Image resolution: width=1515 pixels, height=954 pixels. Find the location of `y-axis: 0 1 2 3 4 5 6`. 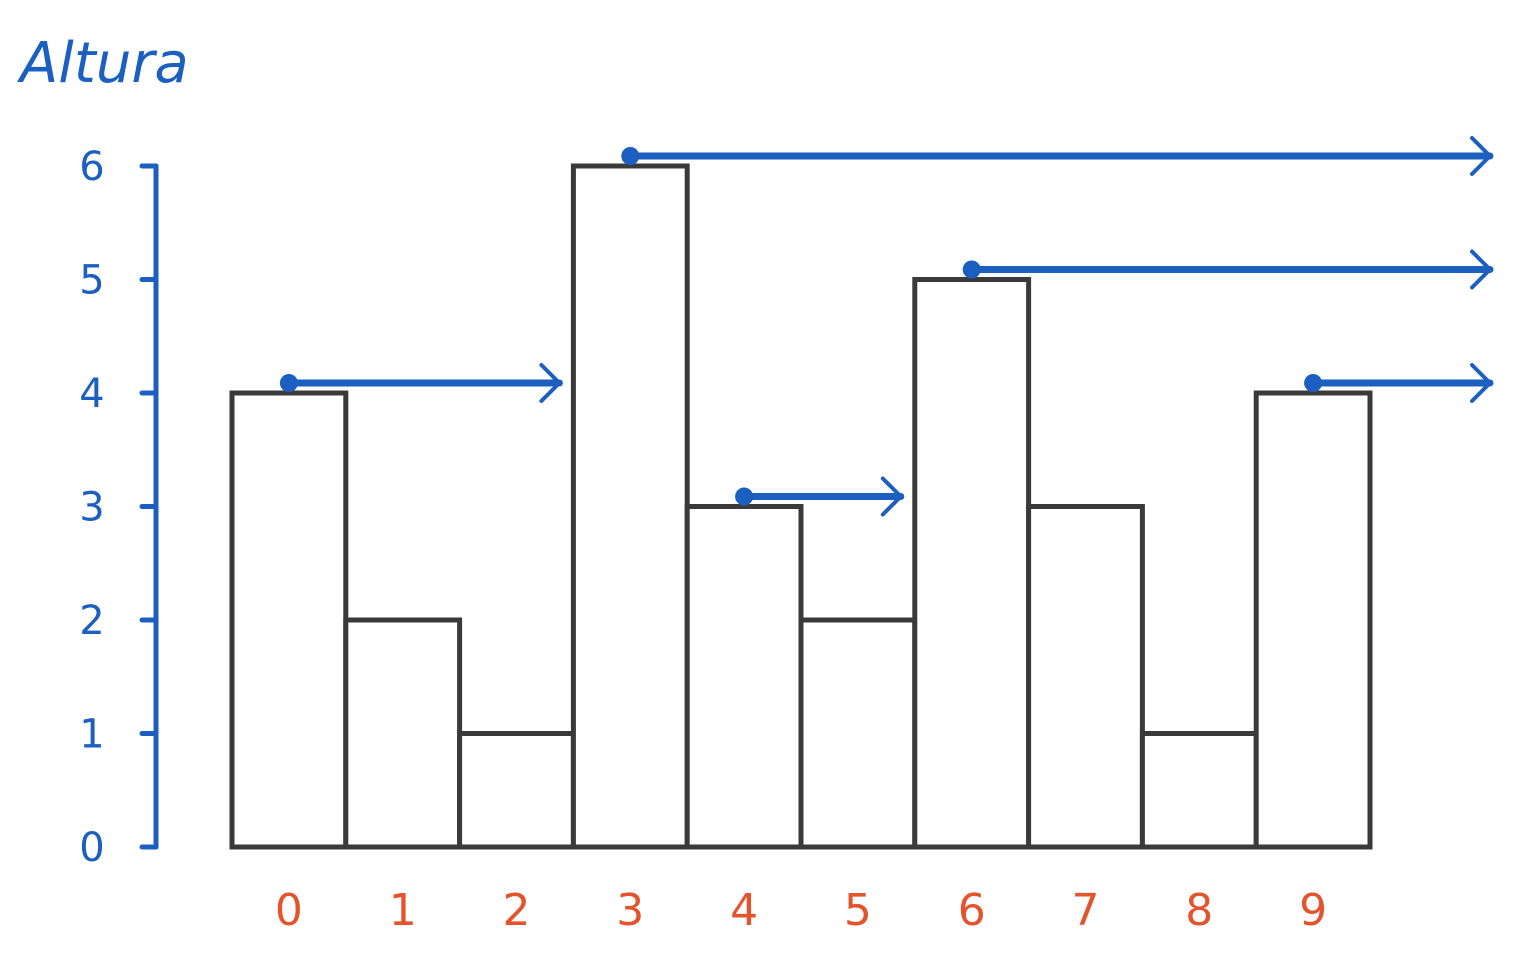

y-axis: 0 1 2 3 4 5 6 is located at coordinates (119, 507).